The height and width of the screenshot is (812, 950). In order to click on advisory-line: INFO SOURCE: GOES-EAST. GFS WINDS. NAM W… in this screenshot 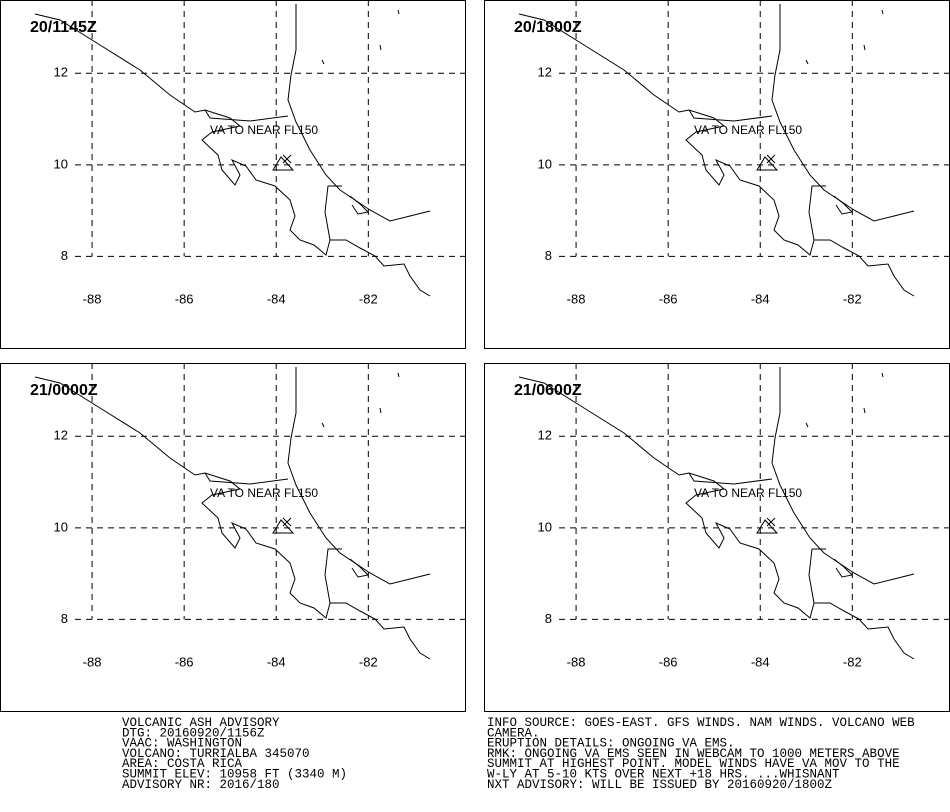, I will do `click(701, 723)`.